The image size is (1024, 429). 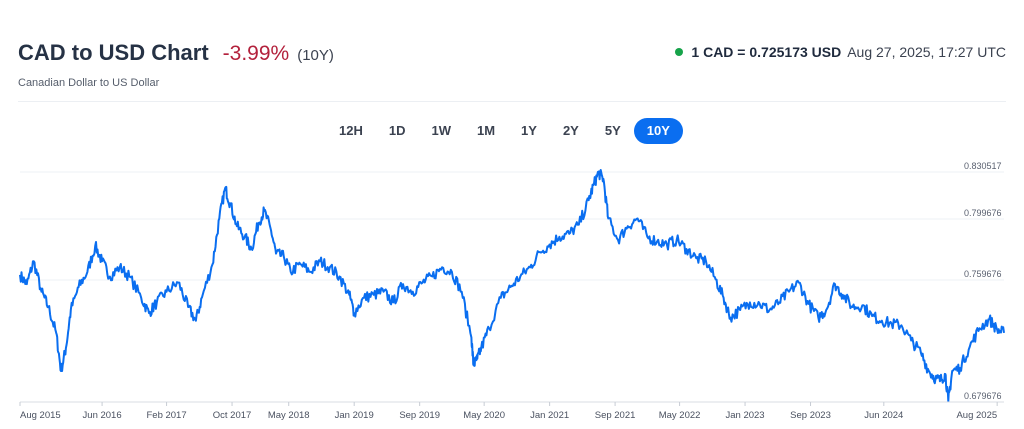 I want to click on x-tick-label: Jun 2016, so click(x=102, y=415).